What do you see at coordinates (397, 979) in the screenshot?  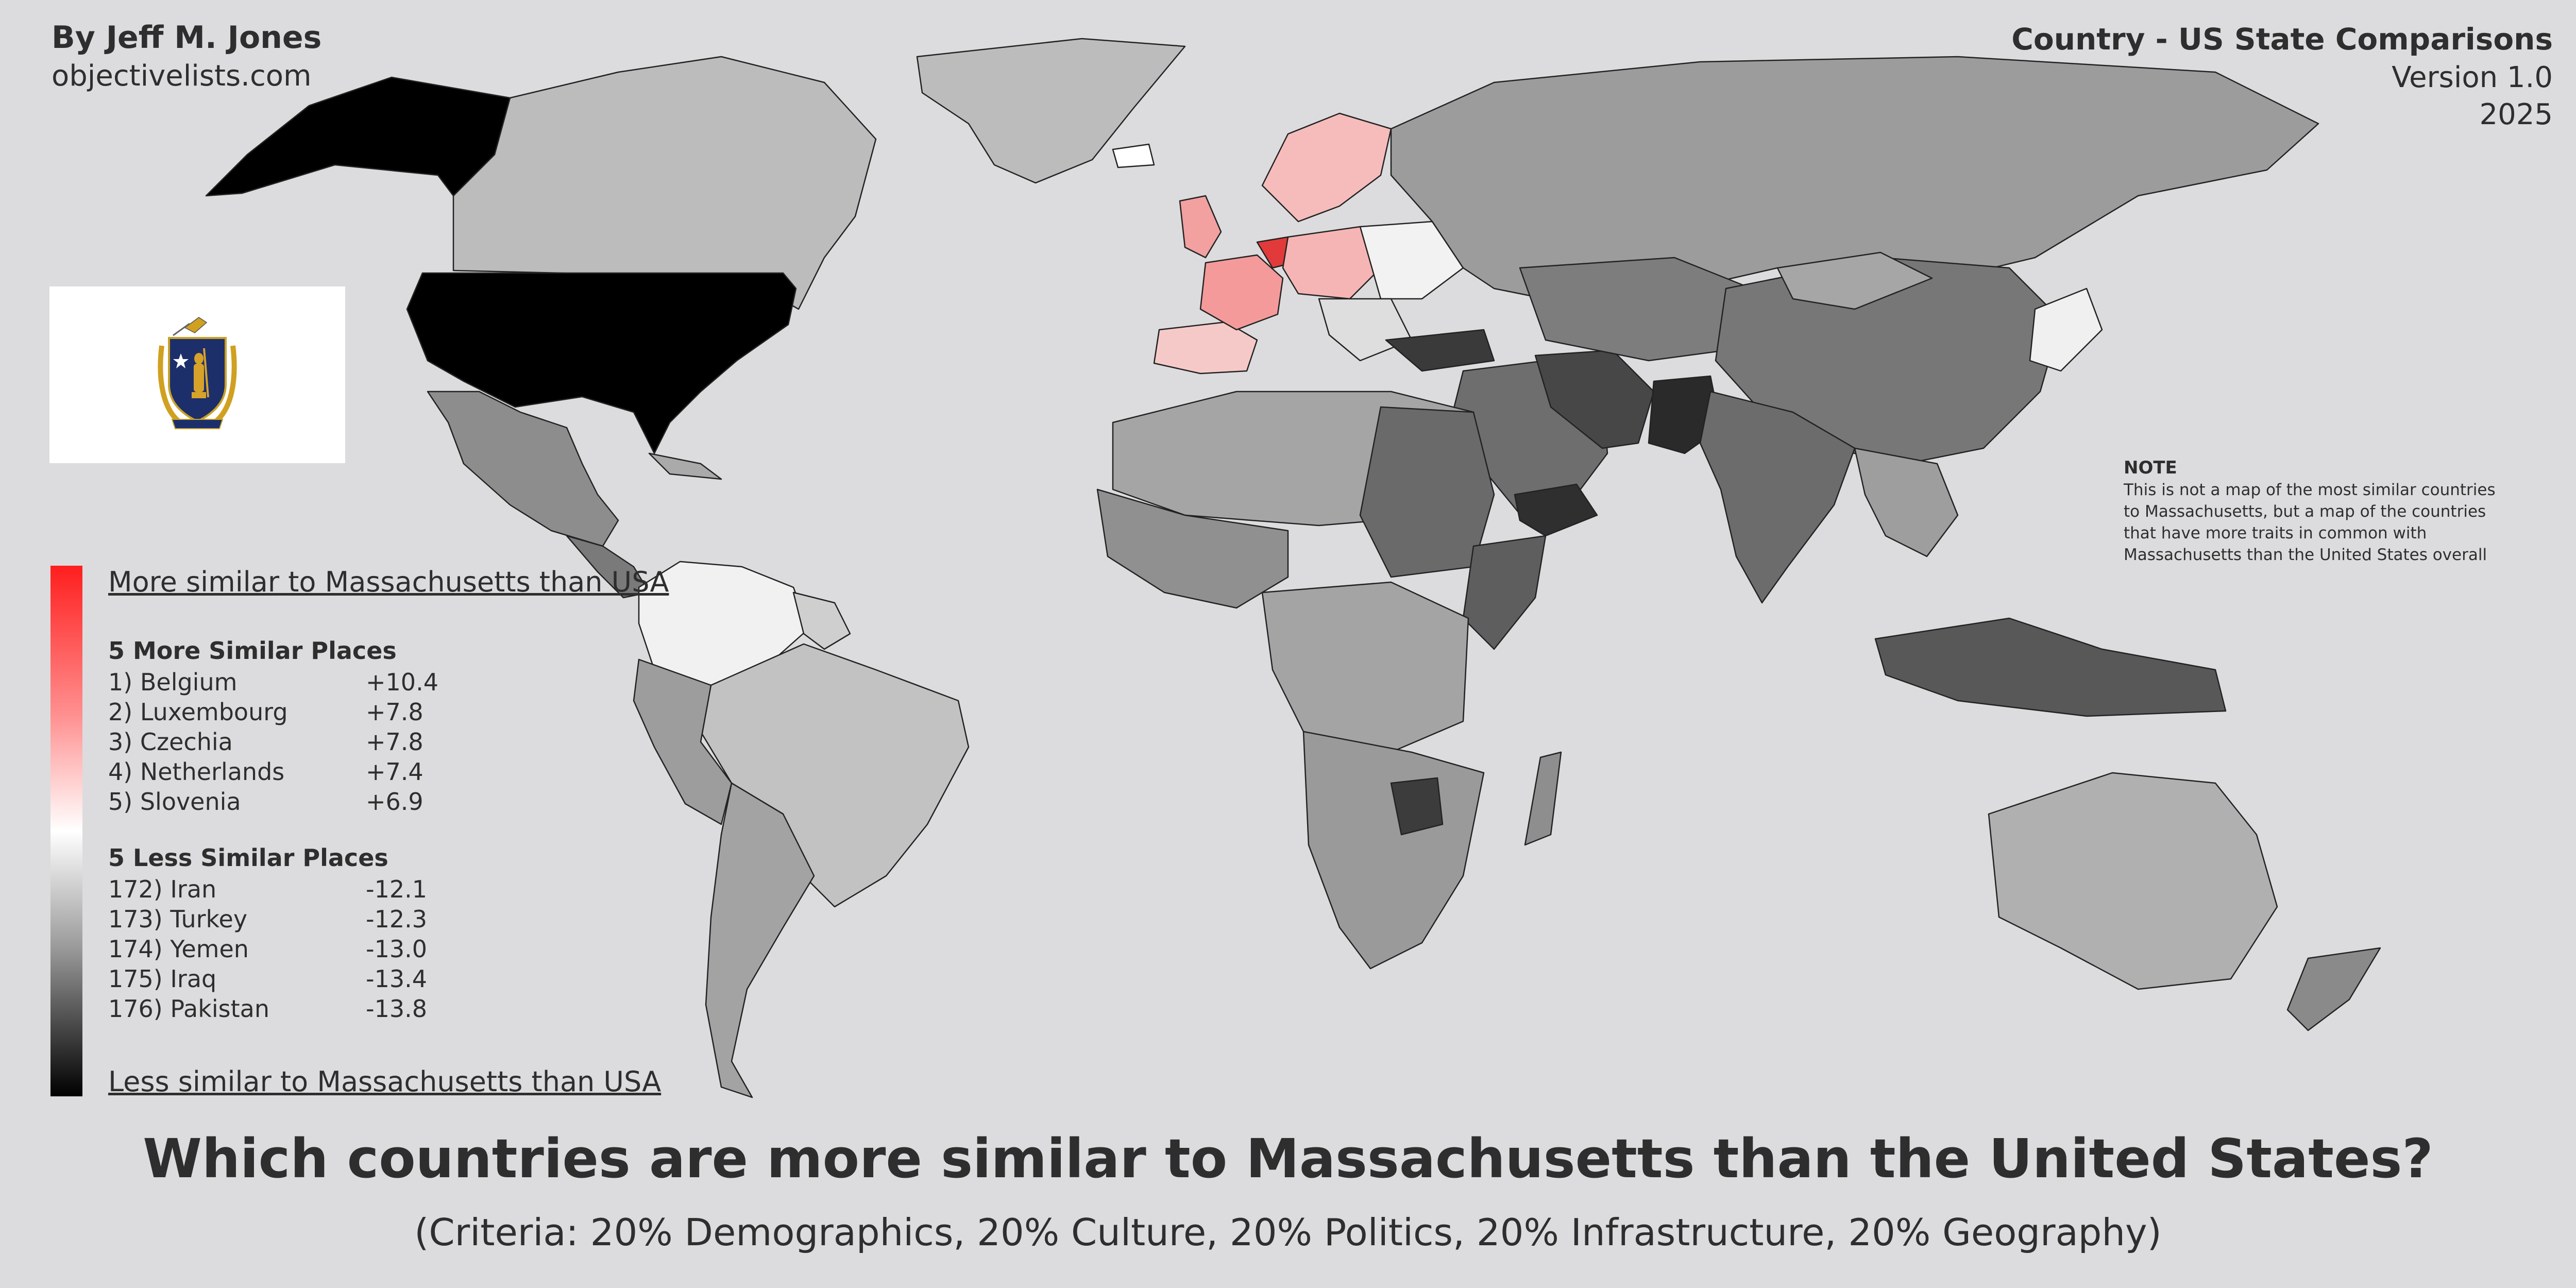 I see `less-similar-item-score: -13.4` at bounding box center [397, 979].